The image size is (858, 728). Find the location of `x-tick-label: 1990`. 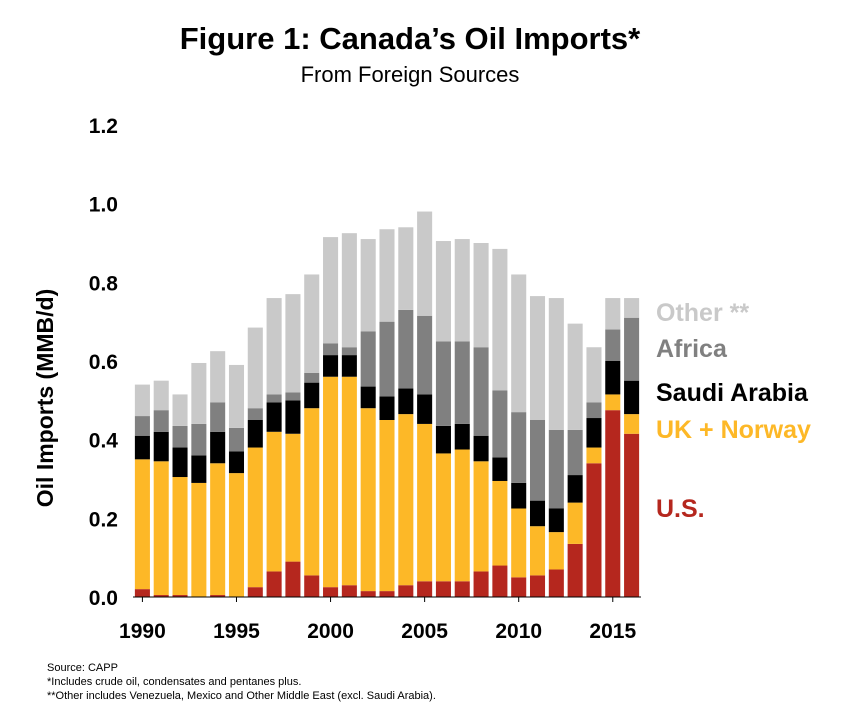

x-tick-label: 1990 is located at coordinates (142, 631).